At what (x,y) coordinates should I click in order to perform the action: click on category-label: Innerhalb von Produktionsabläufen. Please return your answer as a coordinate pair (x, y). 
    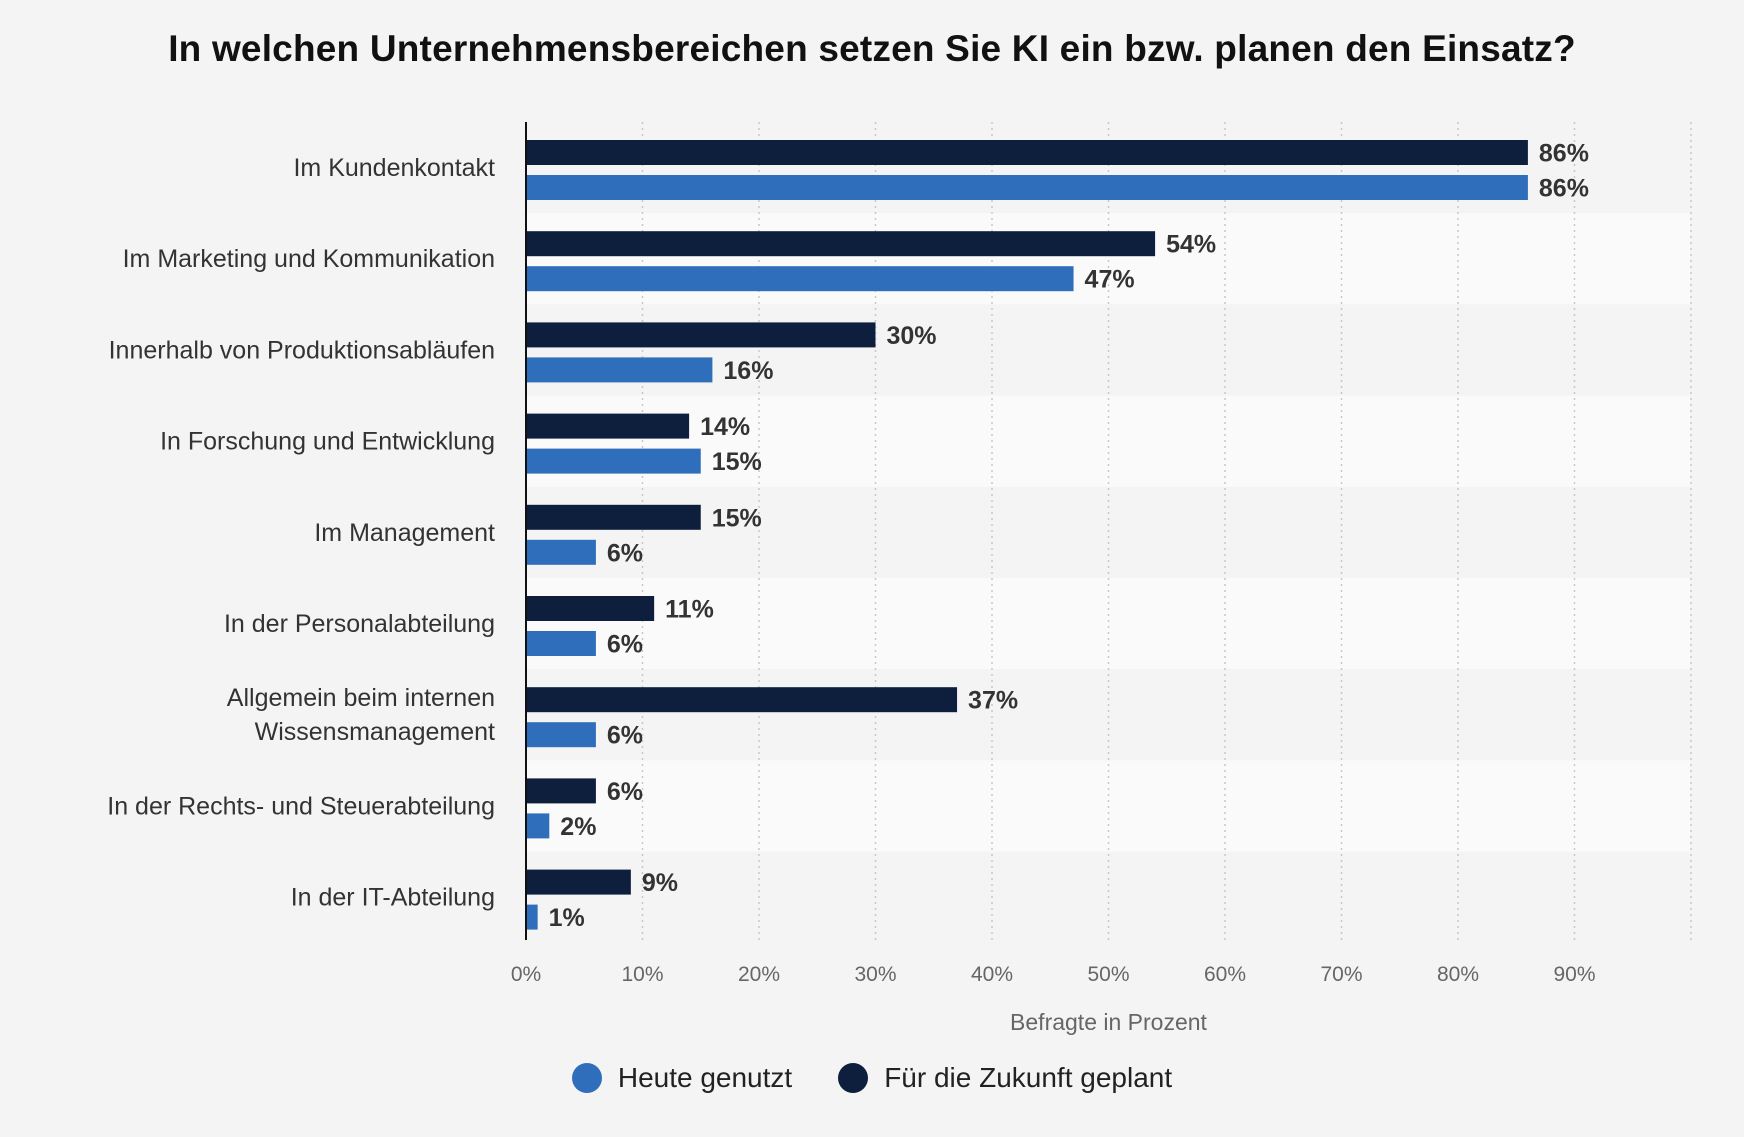
    Looking at the image, I should click on (302, 350).